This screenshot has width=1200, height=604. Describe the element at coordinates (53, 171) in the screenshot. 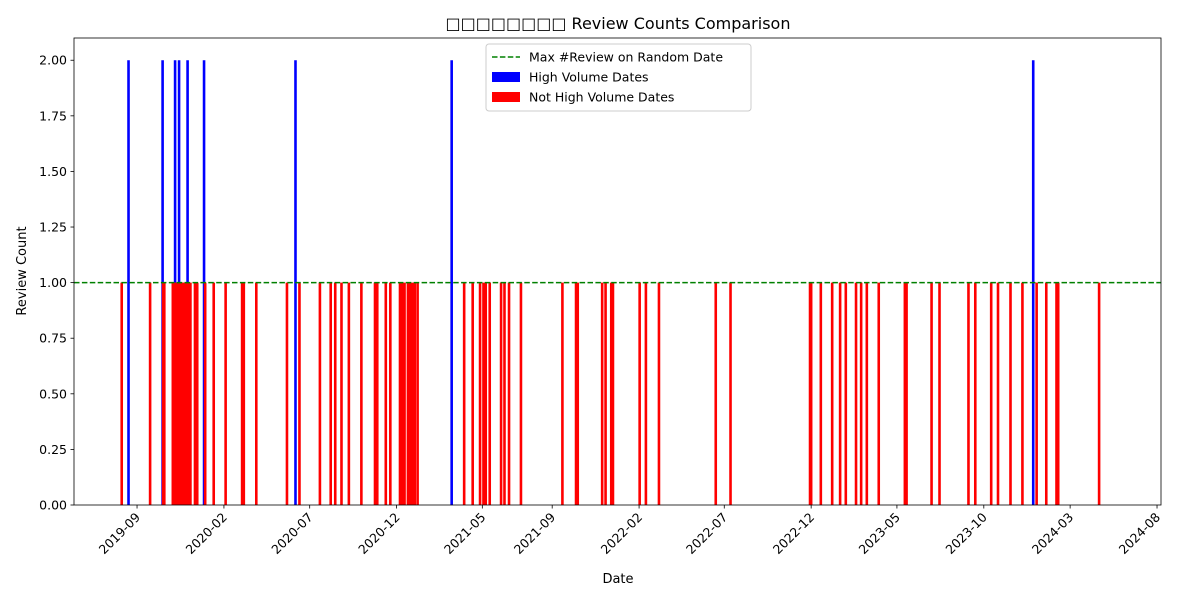

I see `y-tick-label: 1.50` at that location.